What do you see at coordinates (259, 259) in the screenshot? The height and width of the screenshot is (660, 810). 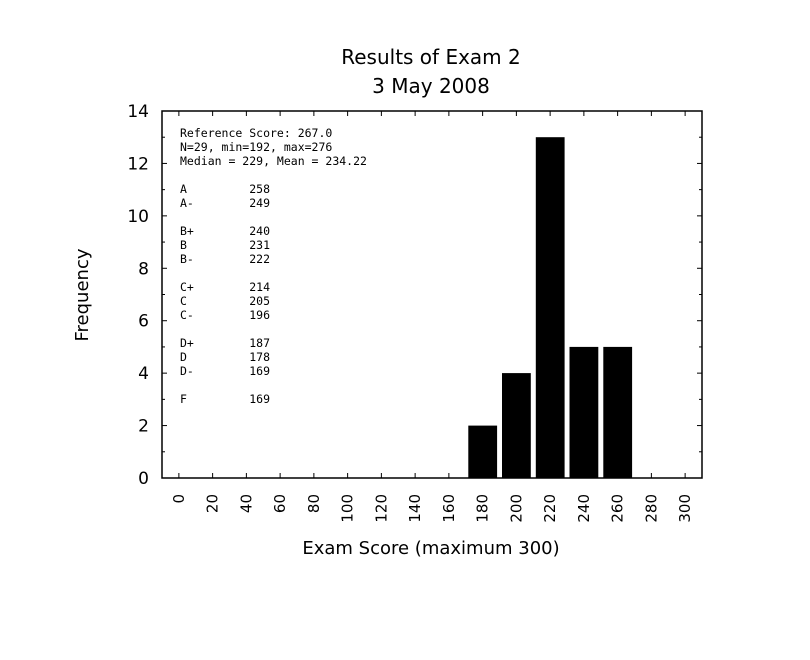 I see `grade-cutoff: 222` at bounding box center [259, 259].